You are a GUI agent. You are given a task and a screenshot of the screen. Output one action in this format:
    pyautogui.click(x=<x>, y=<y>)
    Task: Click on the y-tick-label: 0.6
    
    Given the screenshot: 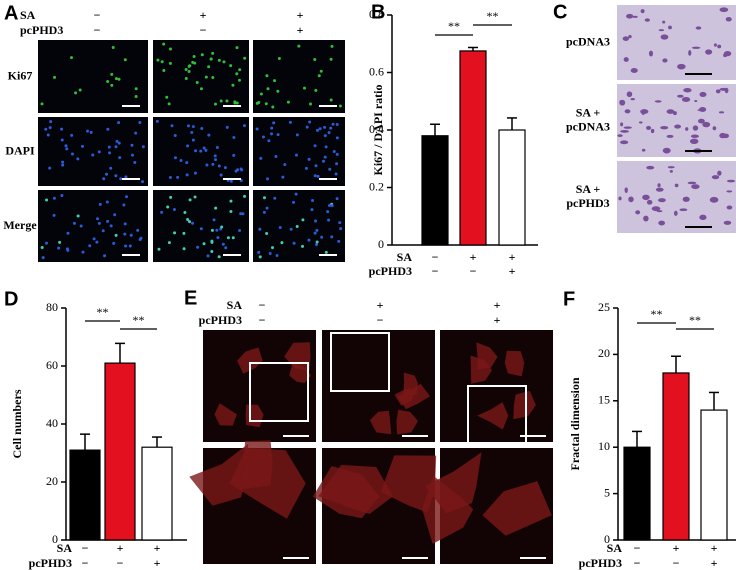 What is the action you would take?
    pyautogui.click(x=376, y=71)
    